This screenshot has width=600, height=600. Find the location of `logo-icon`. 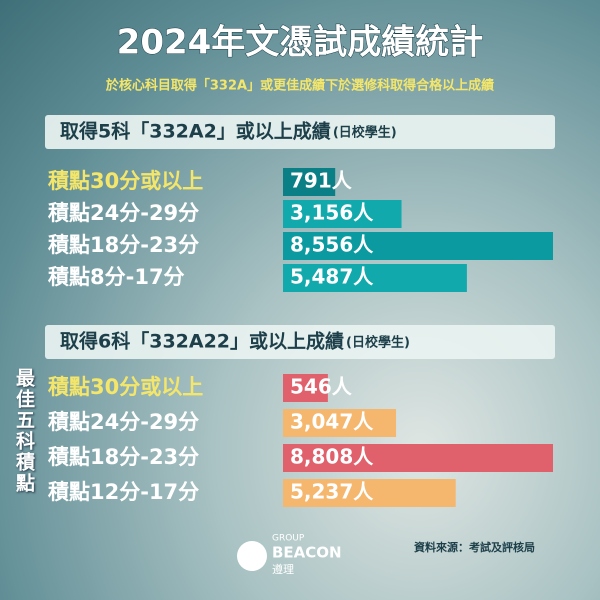

logo-icon is located at coordinates (252, 556).